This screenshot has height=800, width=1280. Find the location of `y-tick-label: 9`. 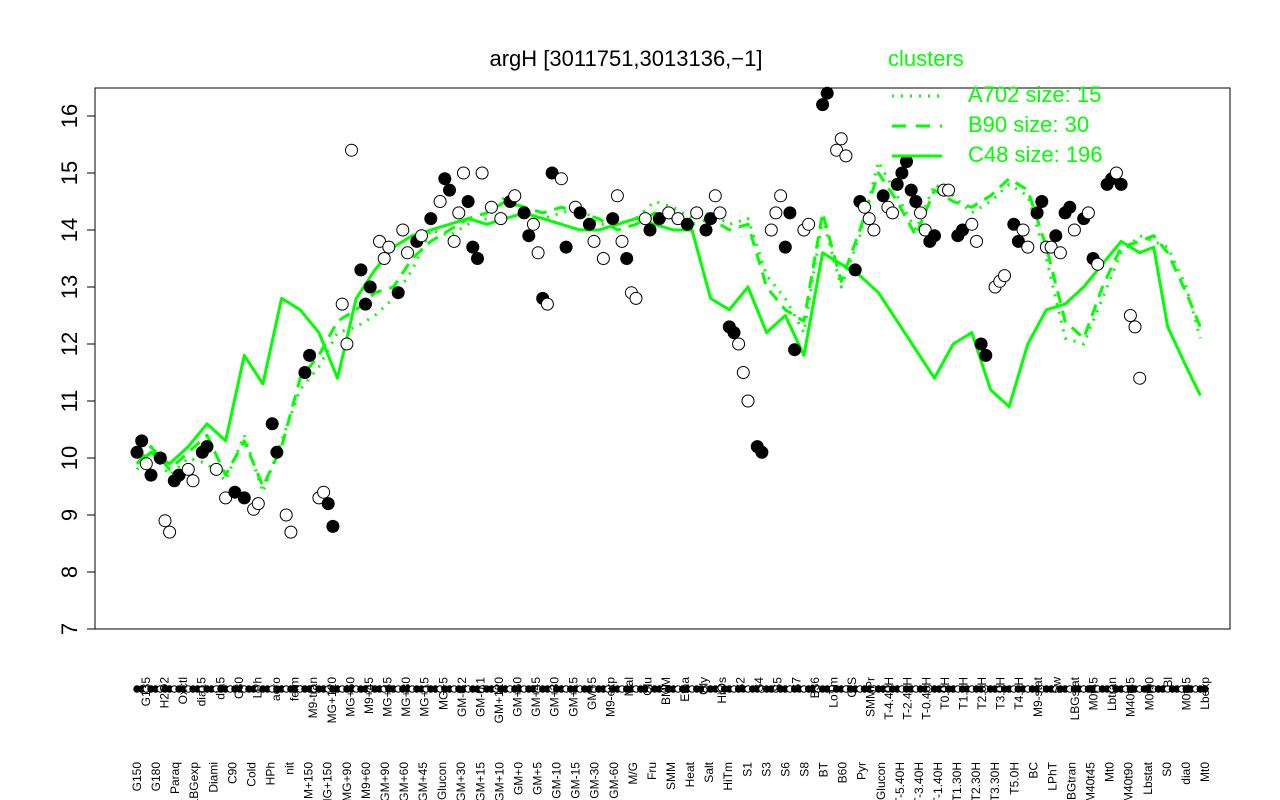

y-tick-label: 9 is located at coordinates (69, 515).